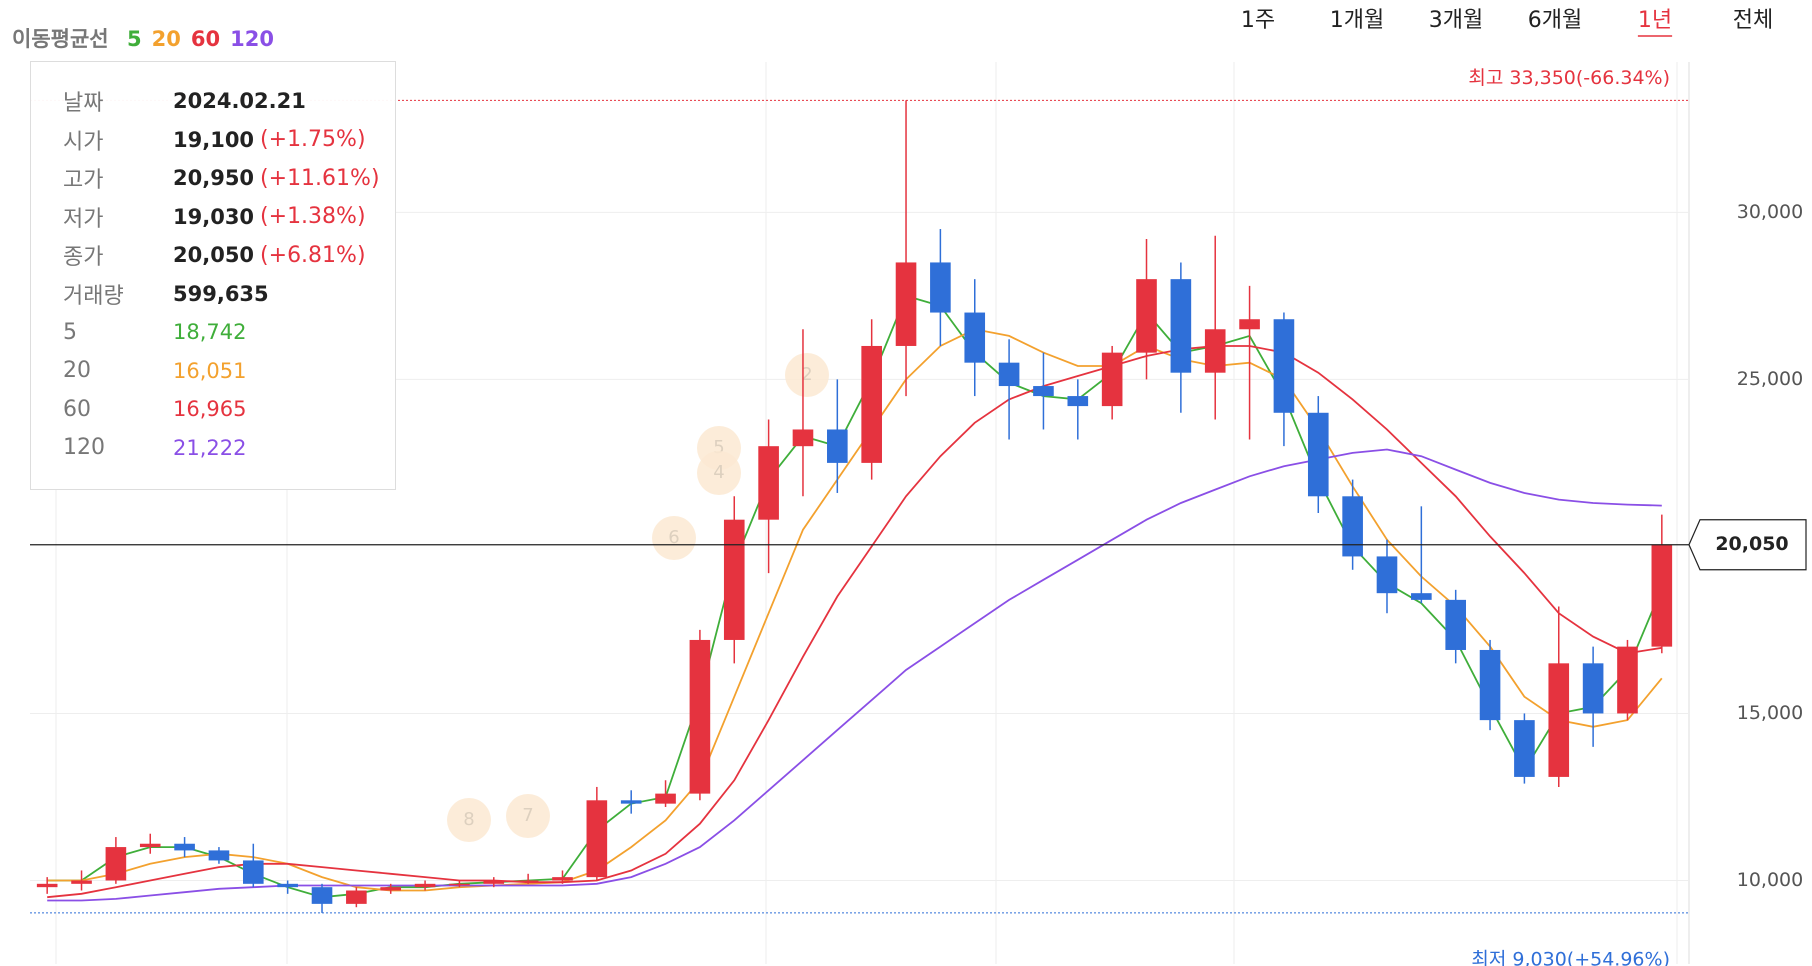 The image size is (1812, 966). What do you see at coordinates (214, 216) in the screenshot?
I see `tooltip-value: 19,030` at bounding box center [214, 216].